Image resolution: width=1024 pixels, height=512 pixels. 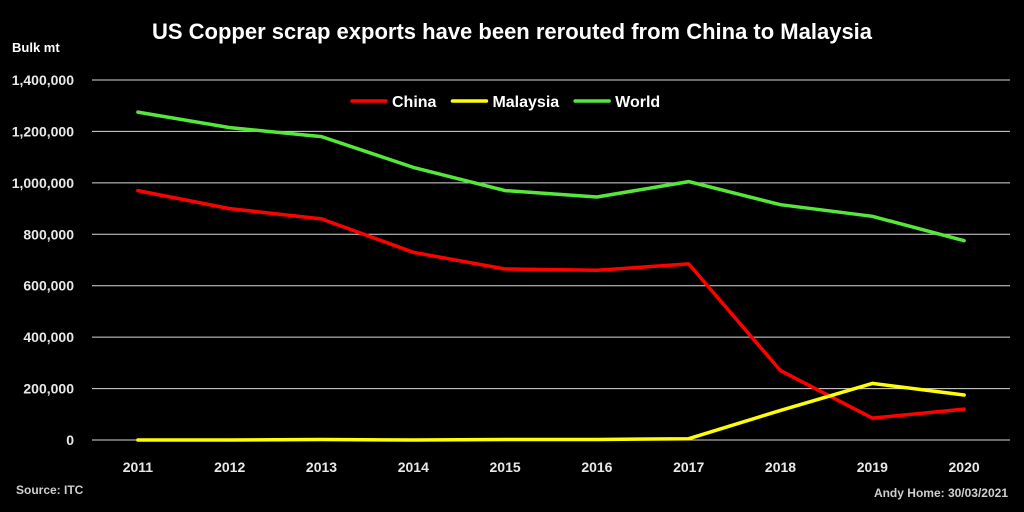 What do you see at coordinates (48, 389) in the screenshot?
I see `y-tick-label: 200,000` at bounding box center [48, 389].